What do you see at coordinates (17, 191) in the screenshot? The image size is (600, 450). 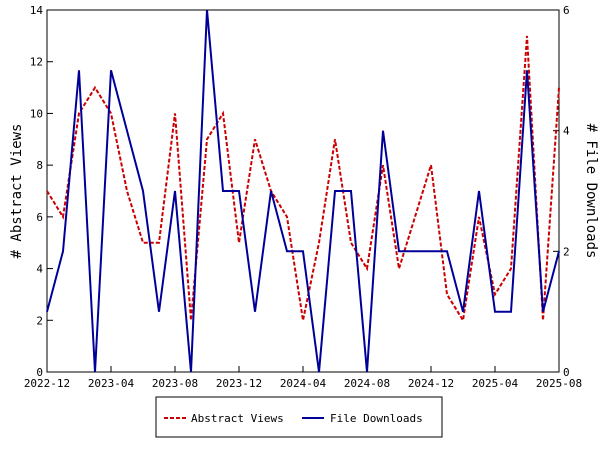 I see `y-axis-title: # Abstract Views` at bounding box center [17, 191].